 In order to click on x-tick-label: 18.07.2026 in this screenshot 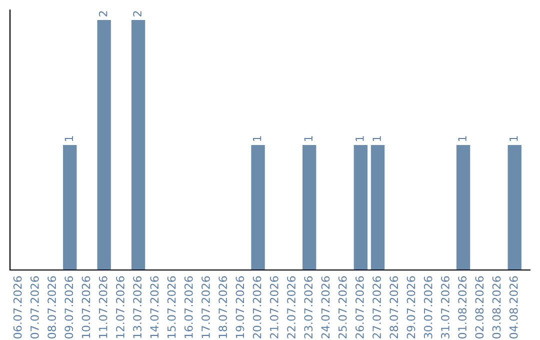, I will do `click(223, 307)`.